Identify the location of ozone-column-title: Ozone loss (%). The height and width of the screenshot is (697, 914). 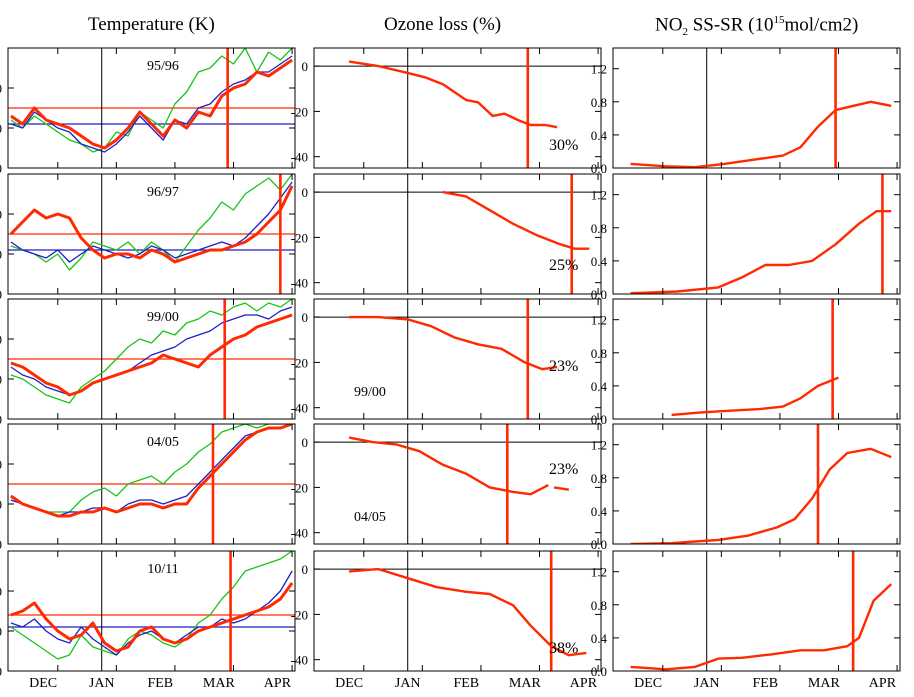
(443, 24).